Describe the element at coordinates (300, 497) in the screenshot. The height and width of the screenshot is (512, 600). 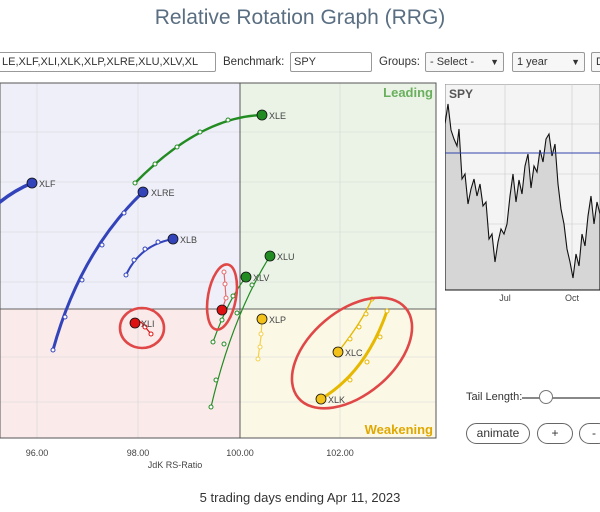
I see `footer-caption: 5 trading days ending Apr 11, 2023` at that location.